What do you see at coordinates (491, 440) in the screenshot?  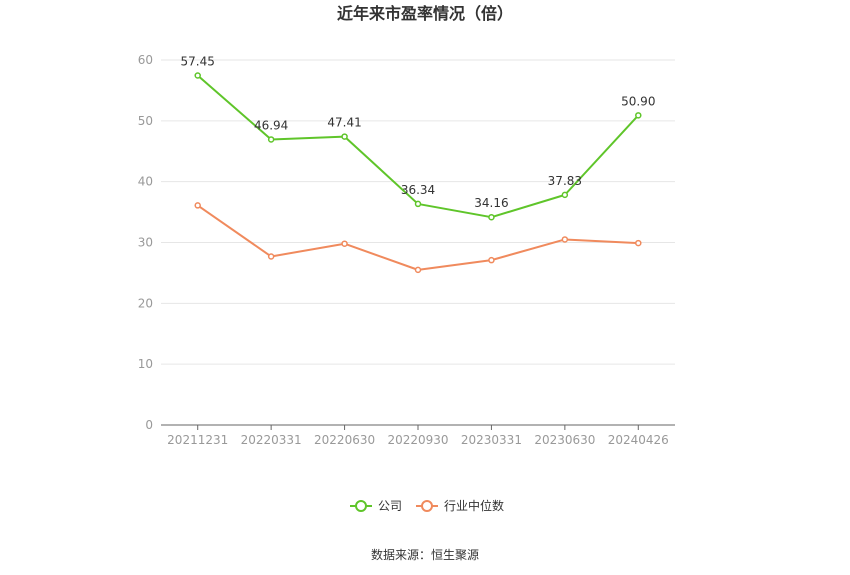 I see `x-tick-label: 20230331` at bounding box center [491, 440].